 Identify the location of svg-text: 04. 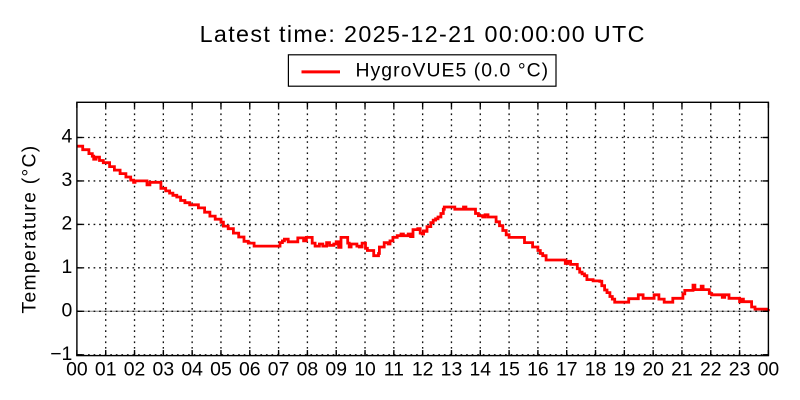
(192, 369).